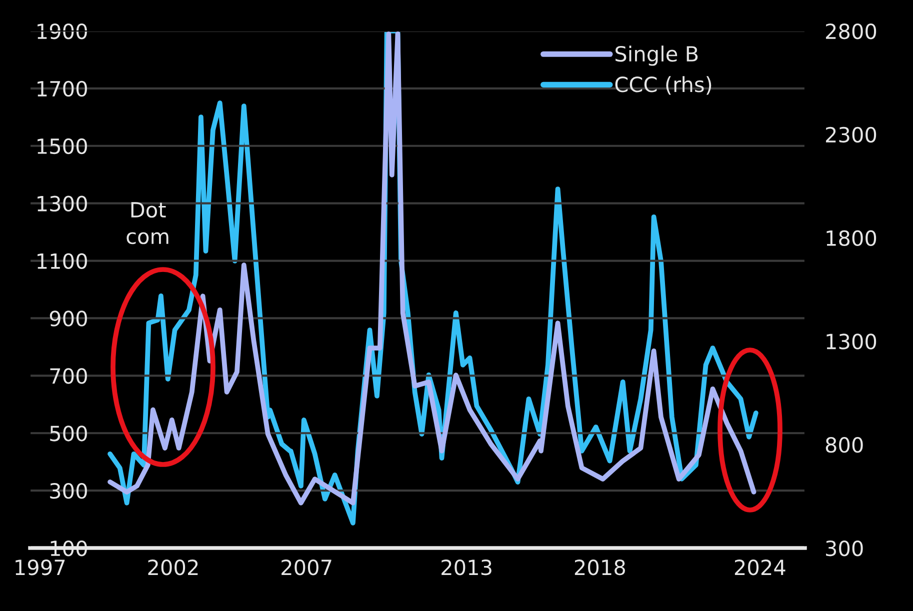 The image size is (913, 611). What do you see at coordinates (663, 85) in the screenshot?
I see `legend-label: CCC (rhs)` at bounding box center [663, 85].